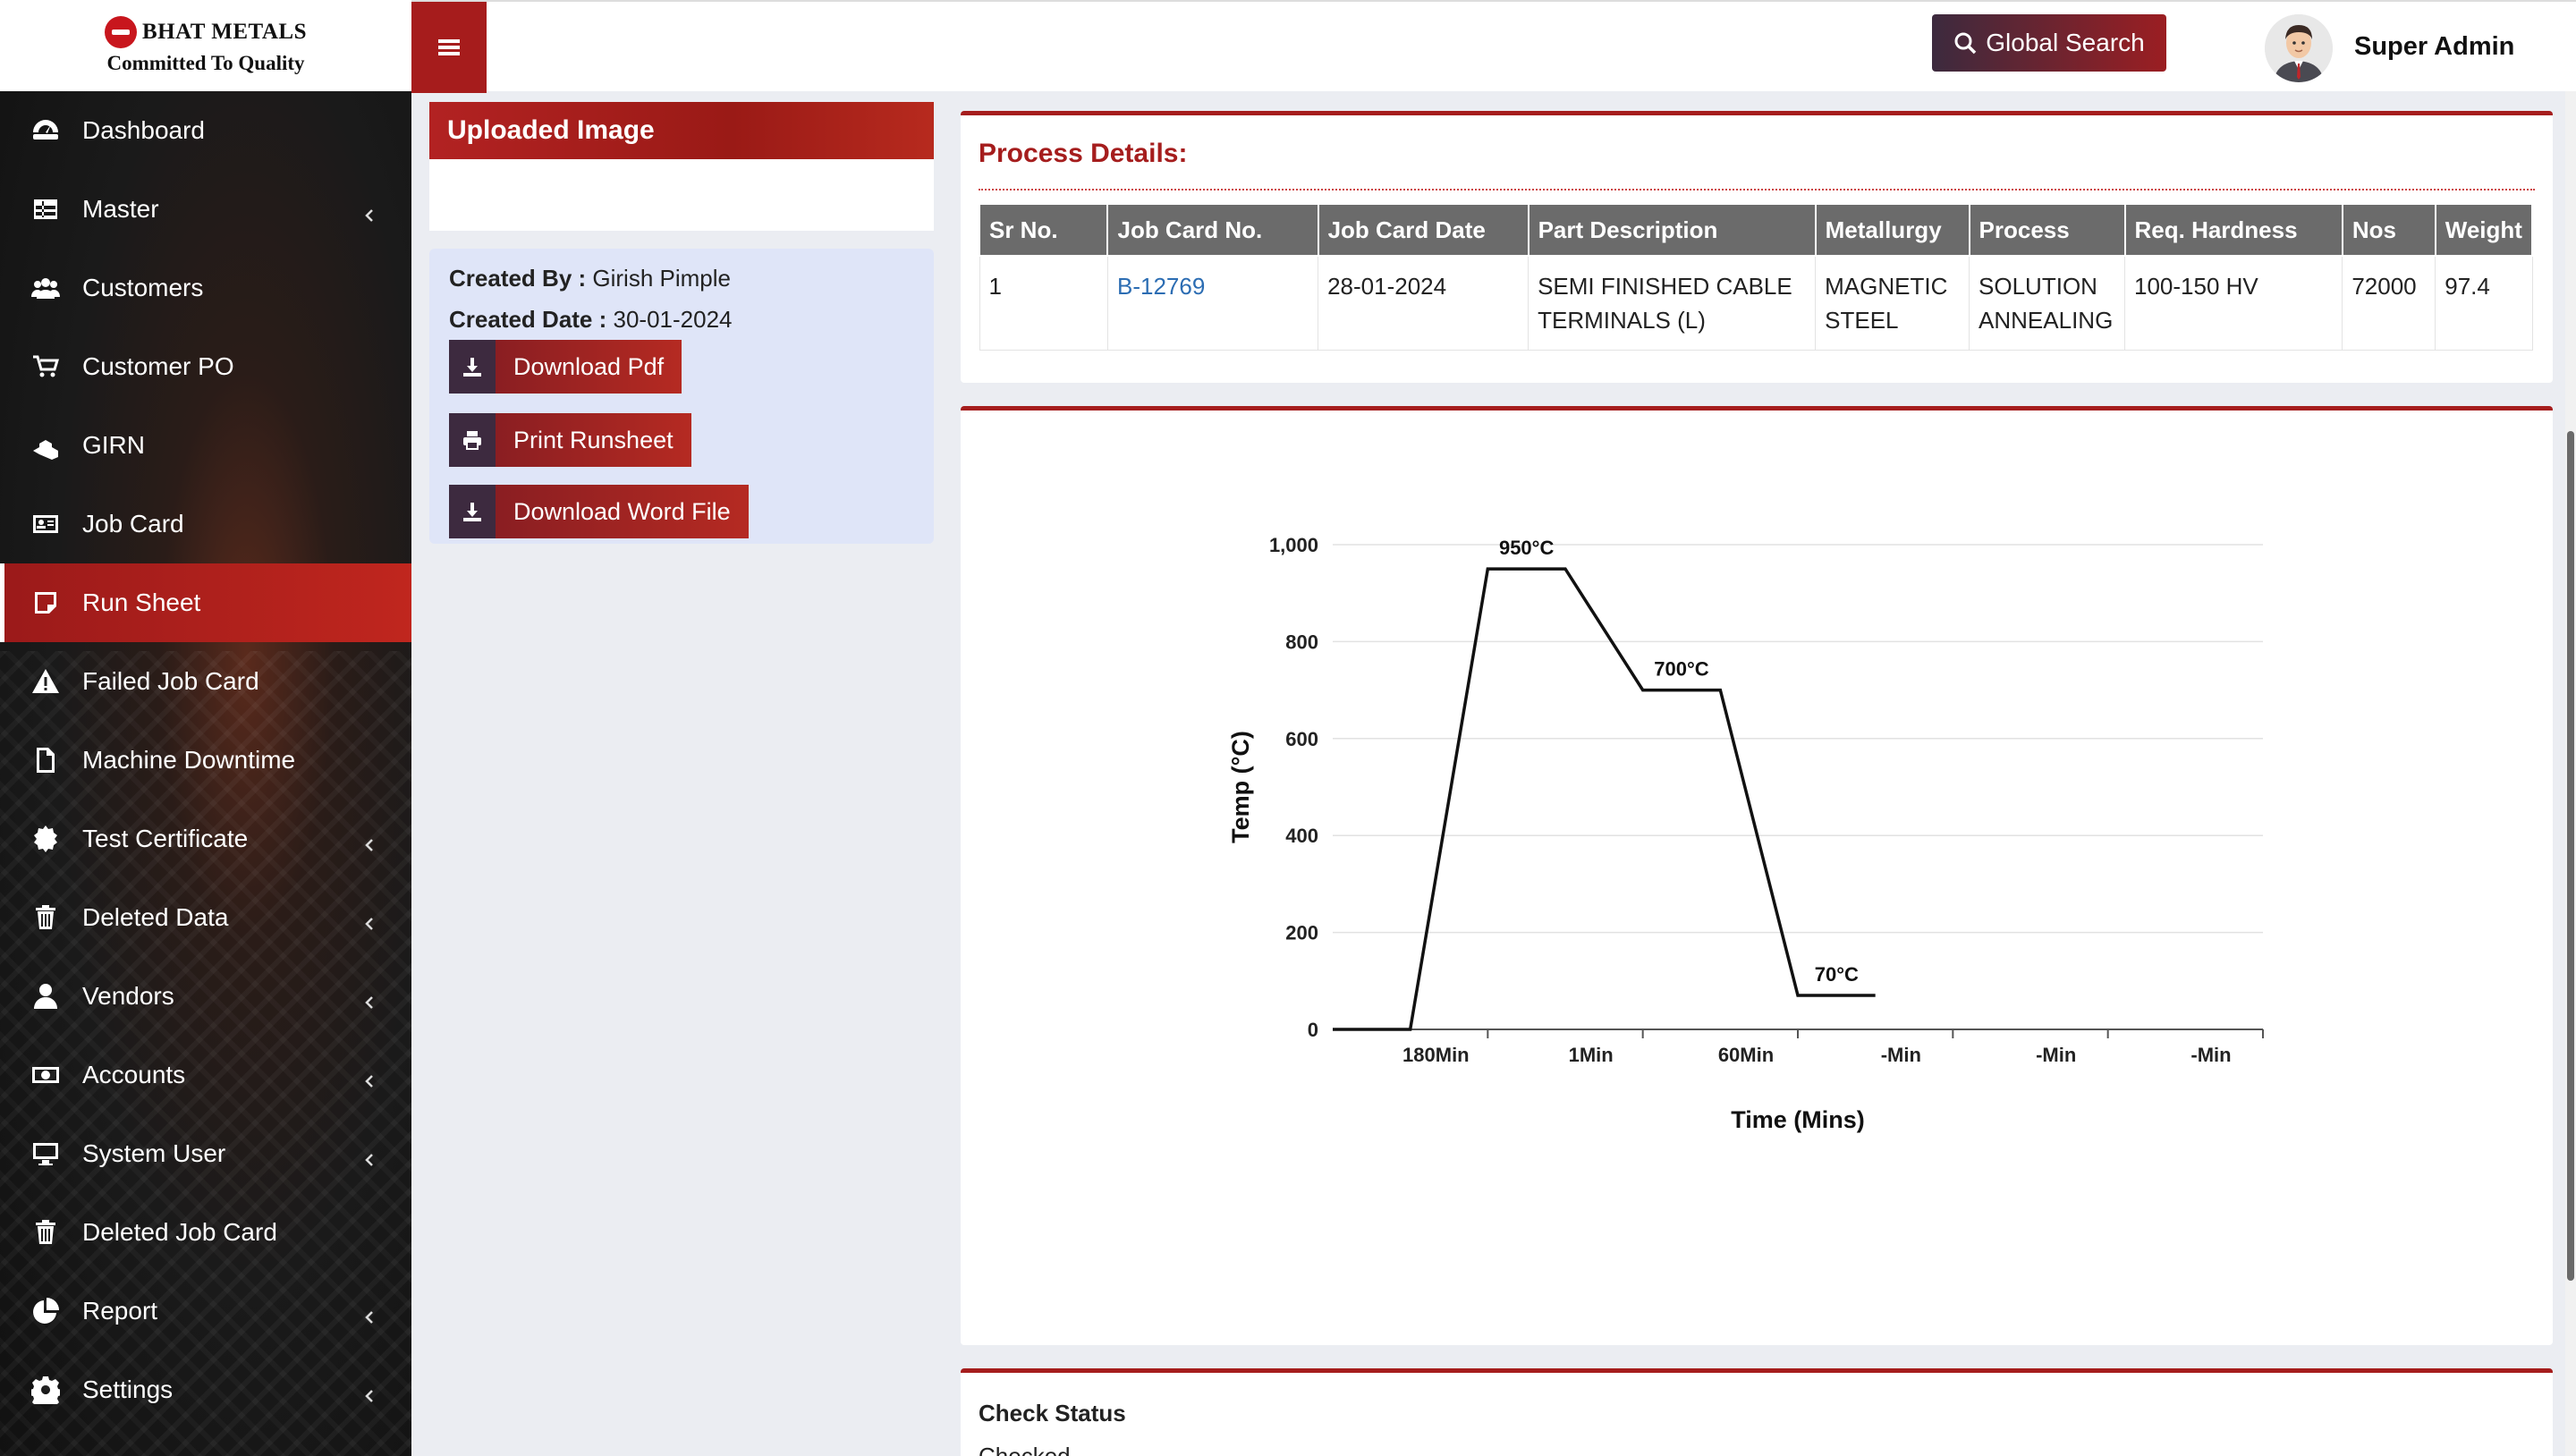 Image resolution: width=2576 pixels, height=1456 pixels. Describe the element at coordinates (45, 681) in the screenshot. I see `warning-icon` at that location.